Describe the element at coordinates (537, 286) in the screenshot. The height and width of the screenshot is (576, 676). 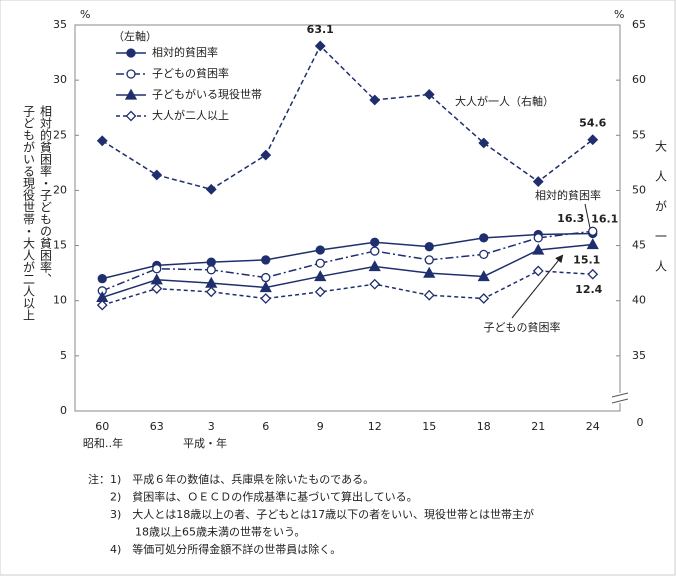
I see `annotation-arrow` at that location.